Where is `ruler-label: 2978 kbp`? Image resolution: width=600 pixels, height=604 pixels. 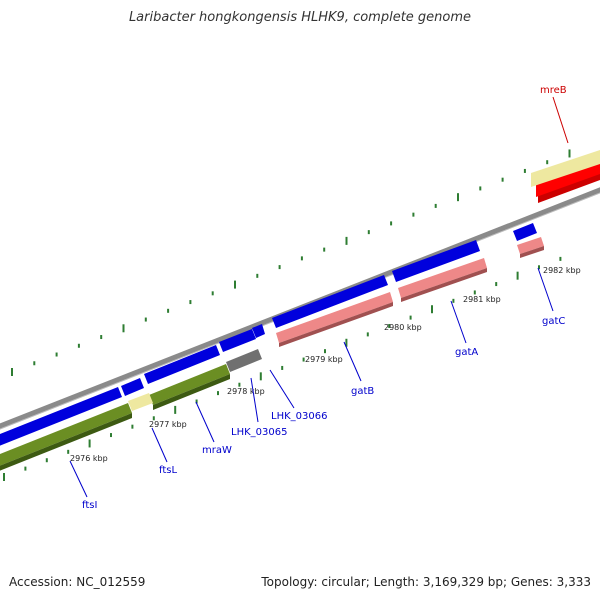
ruler-label: 2978 kbp is located at coordinates (246, 391).